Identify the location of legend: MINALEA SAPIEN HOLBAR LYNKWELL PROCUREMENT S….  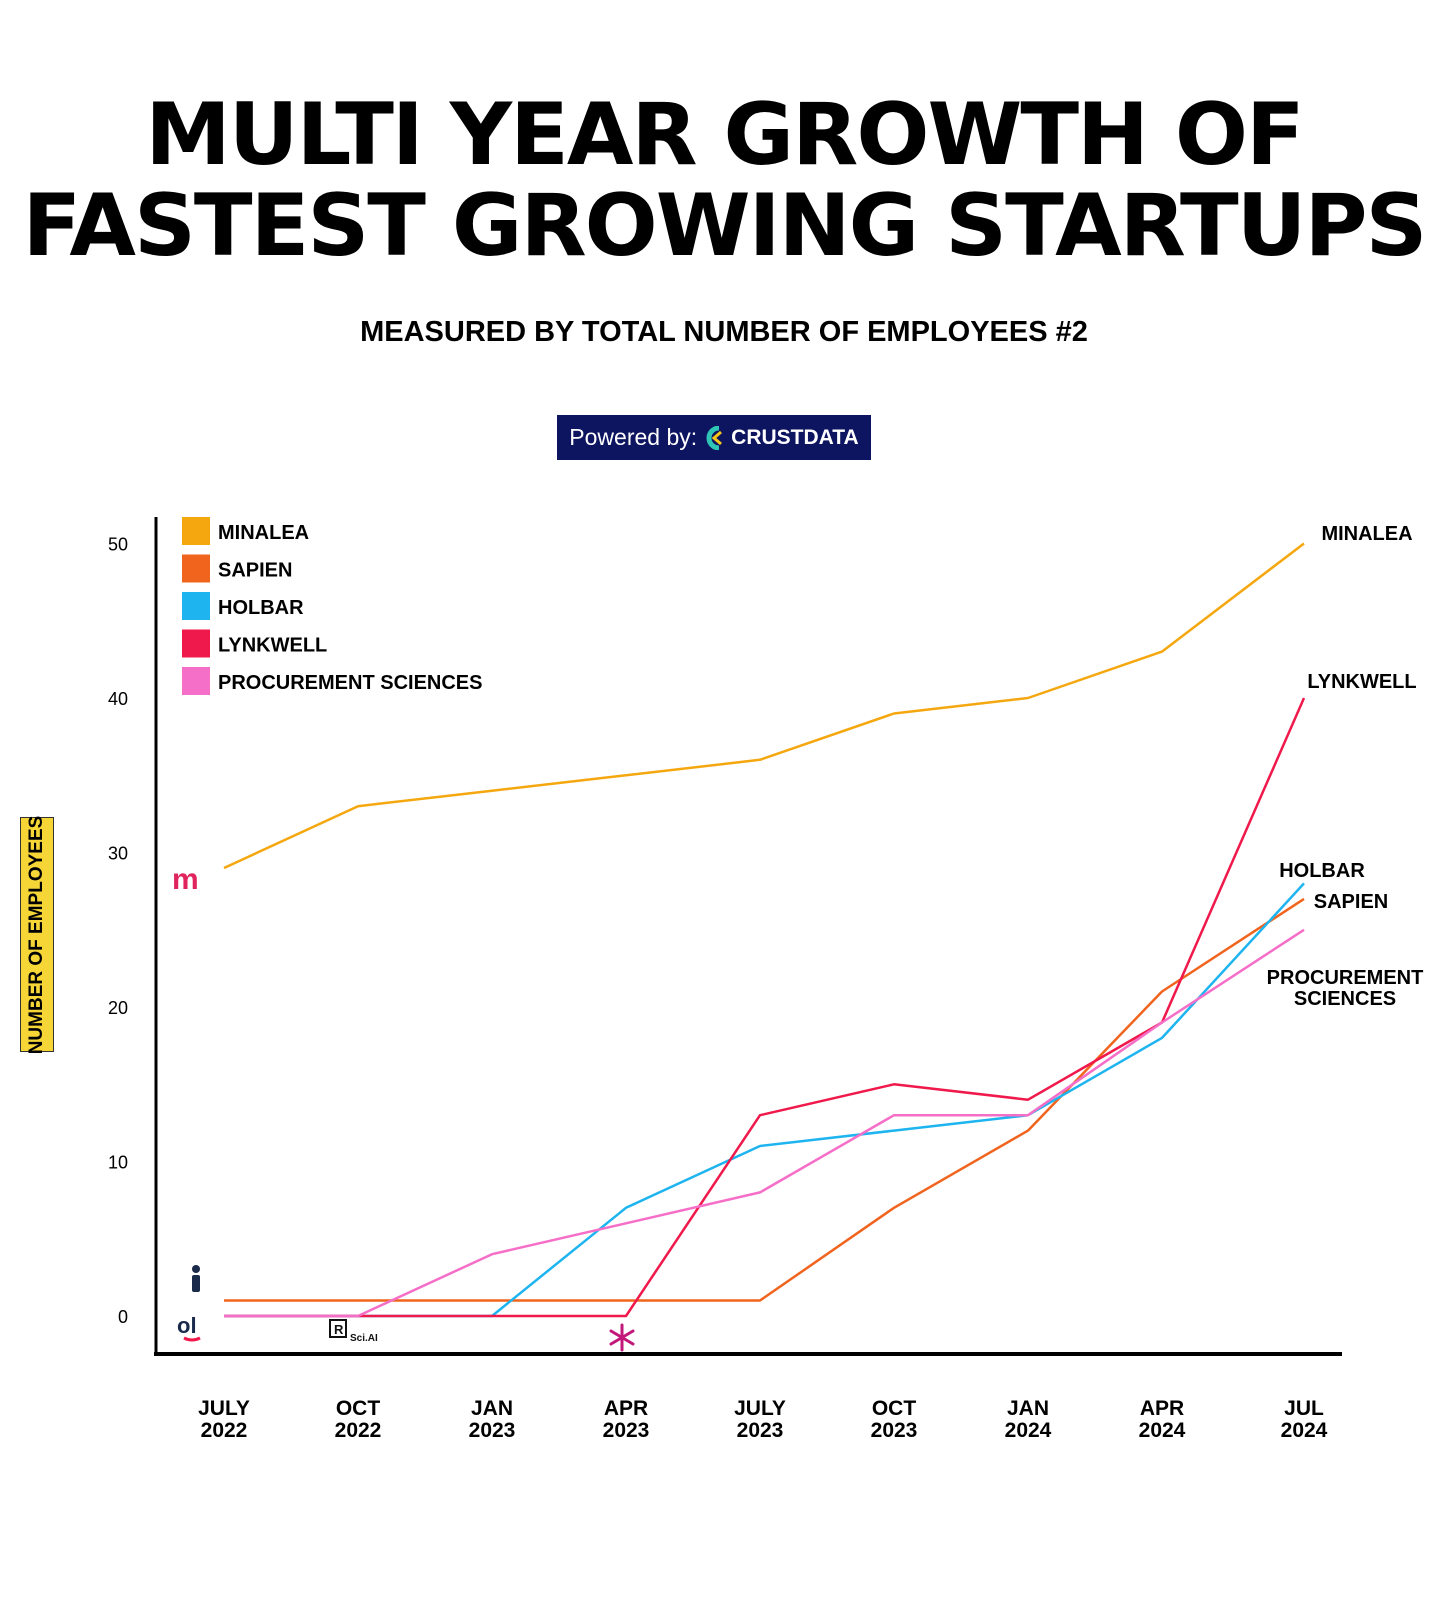
(332, 606).